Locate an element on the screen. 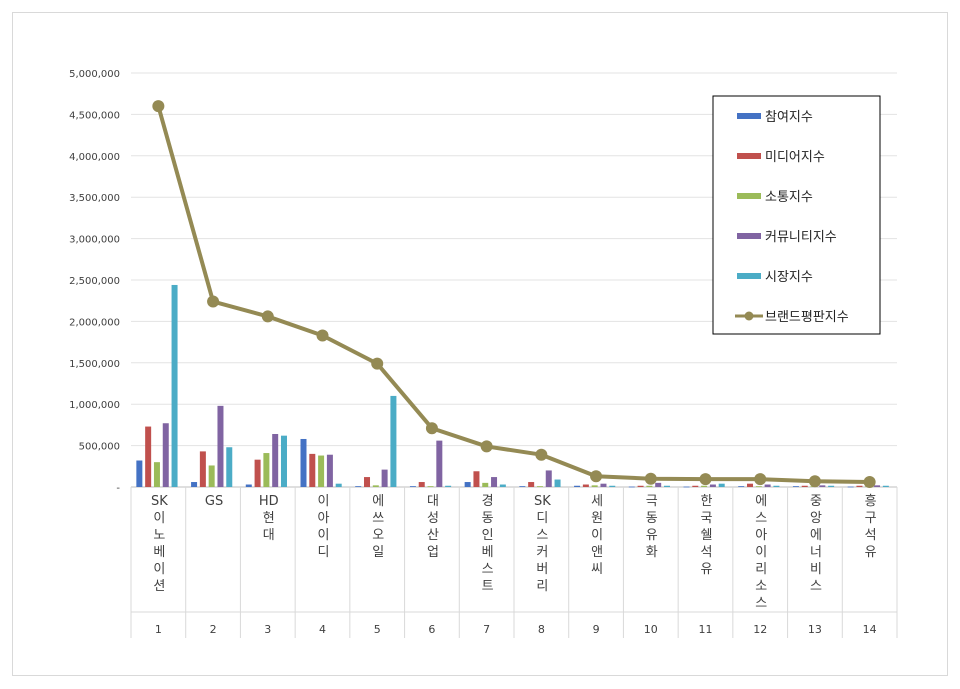  rank-label: 8 is located at coordinates (541, 629).